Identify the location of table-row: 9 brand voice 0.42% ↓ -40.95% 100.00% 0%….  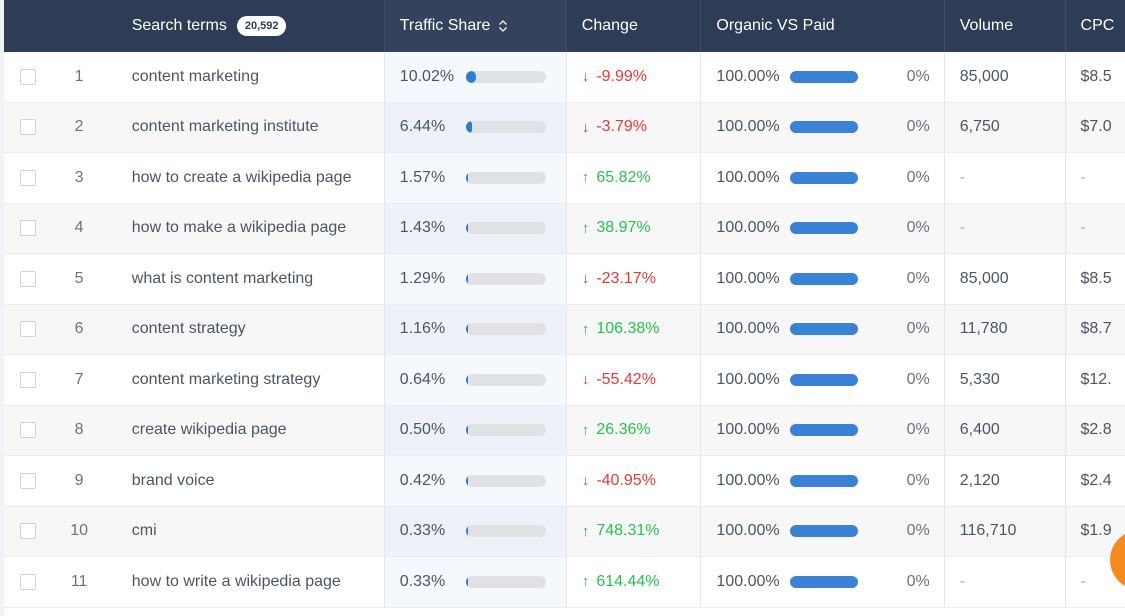
(564, 481).